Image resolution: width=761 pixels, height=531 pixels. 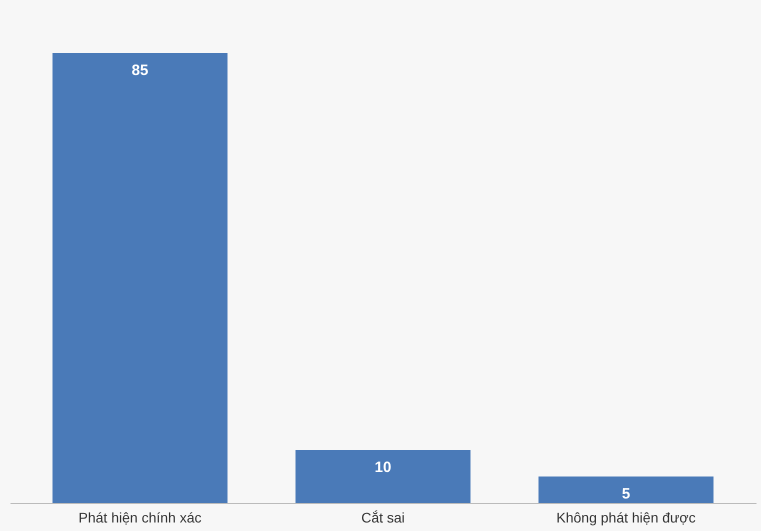 I want to click on data-label: 85, so click(x=140, y=70).